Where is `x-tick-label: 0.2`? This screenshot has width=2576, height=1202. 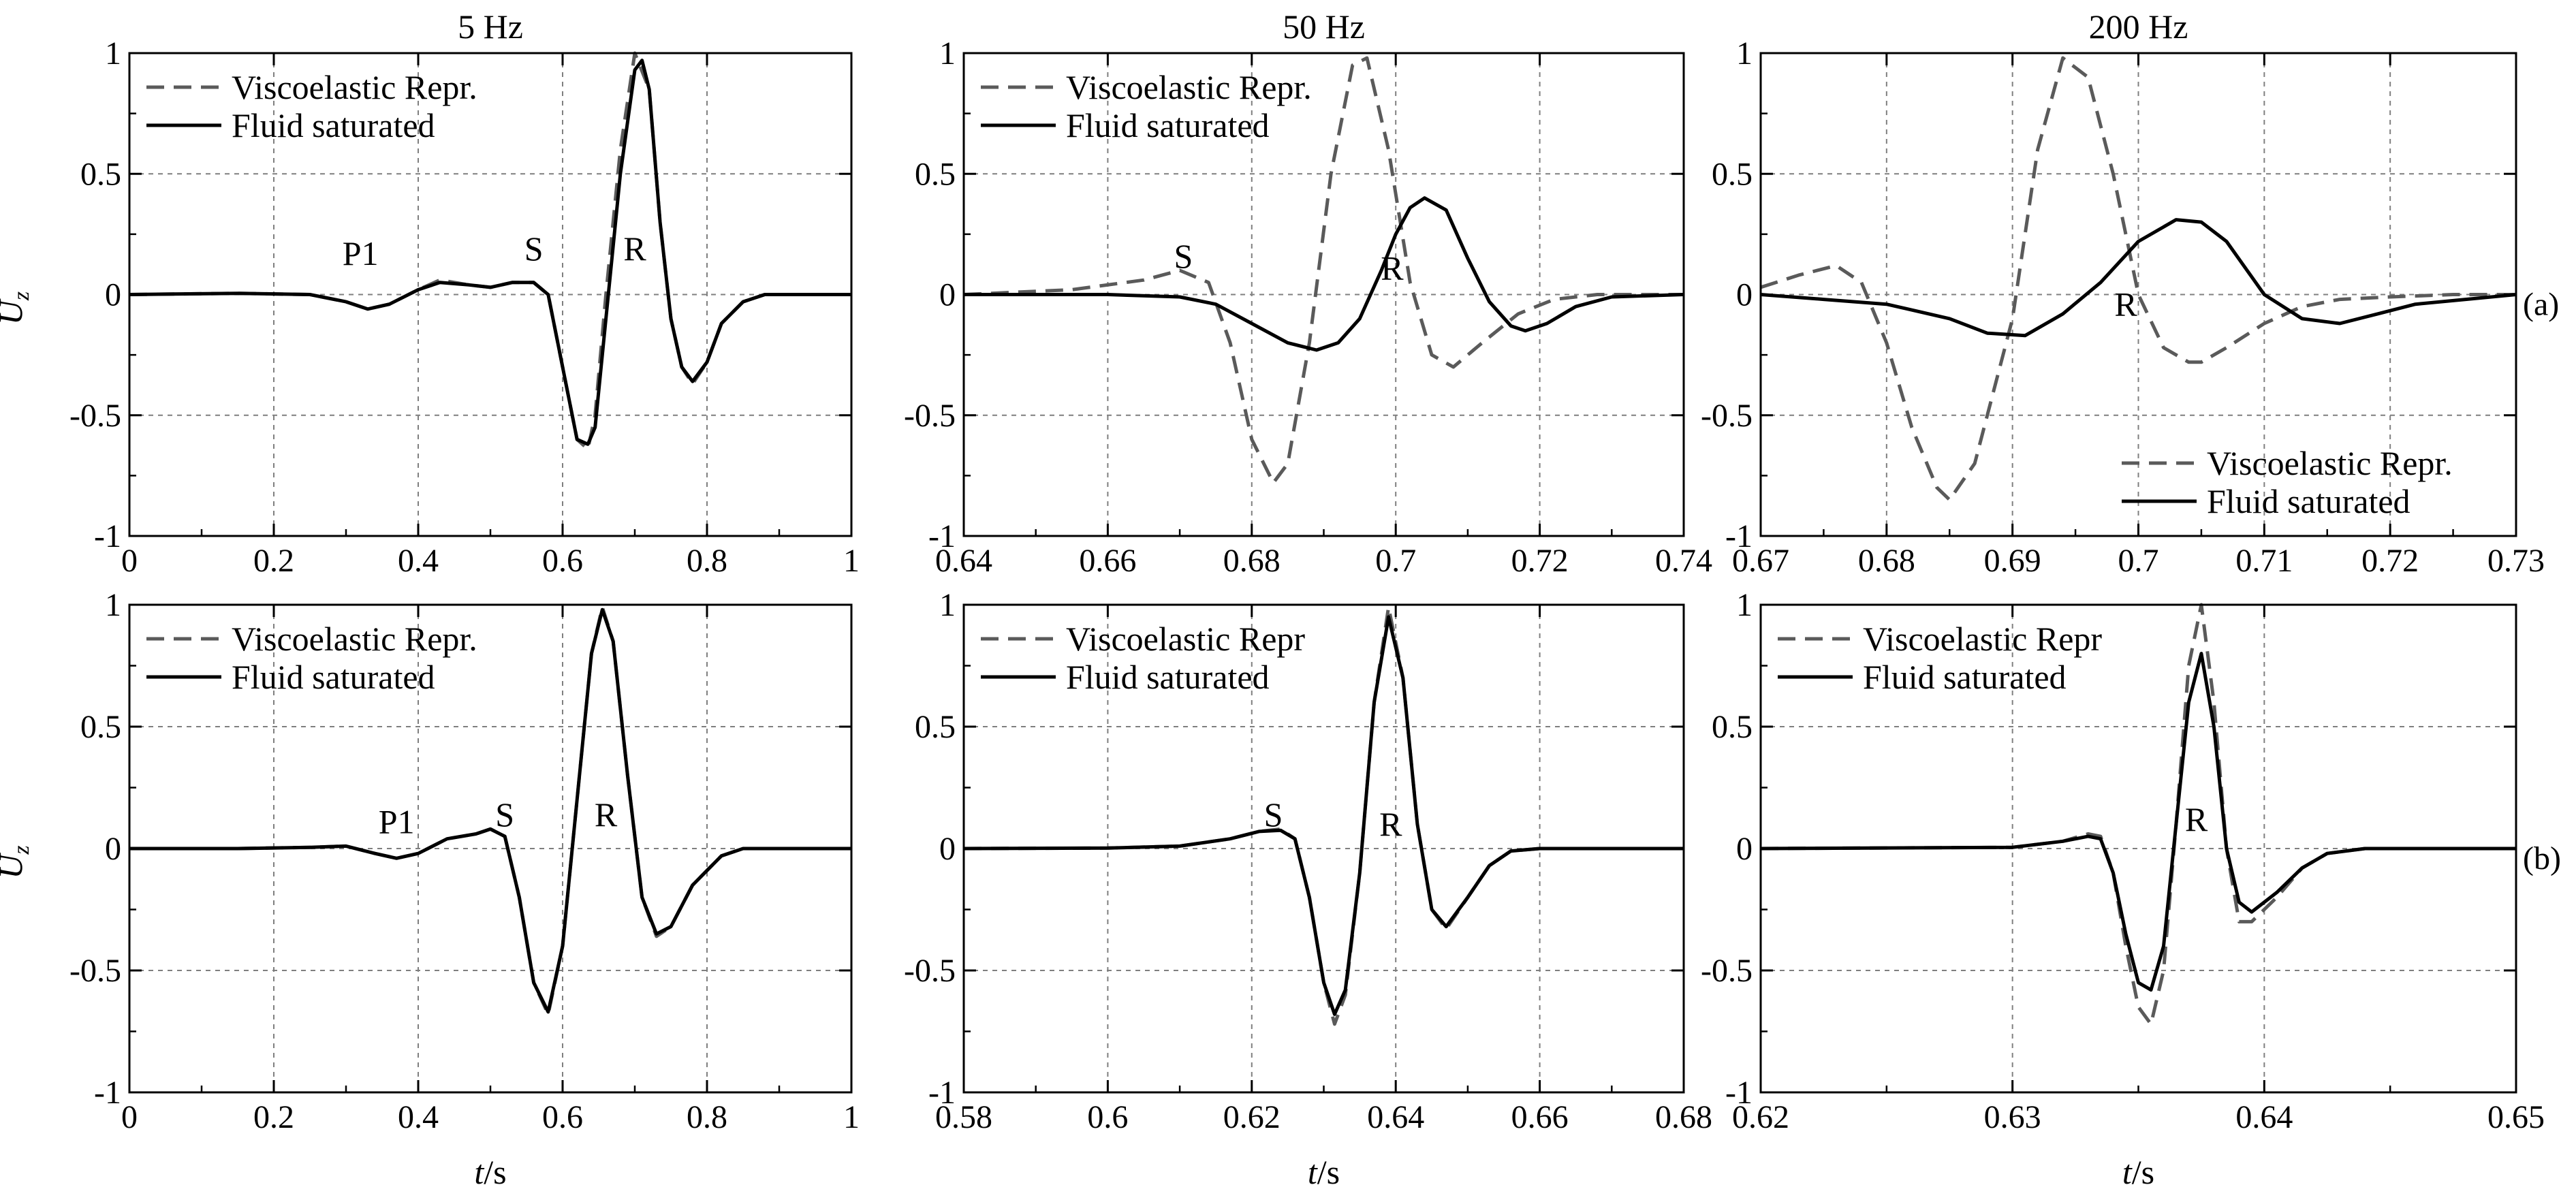 x-tick-label: 0.2 is located at coordinates (273, 1117).